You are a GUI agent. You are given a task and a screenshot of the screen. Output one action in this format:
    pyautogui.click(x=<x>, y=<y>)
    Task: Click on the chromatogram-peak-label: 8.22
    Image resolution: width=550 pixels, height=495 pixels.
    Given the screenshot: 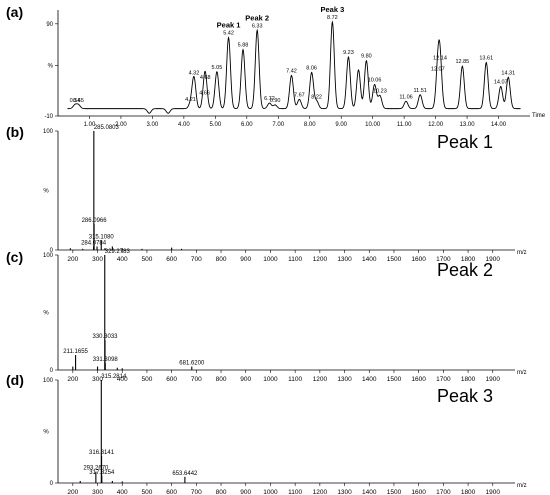 What is the action you would take?
    pyautogui.click(x=316, y=97)
    